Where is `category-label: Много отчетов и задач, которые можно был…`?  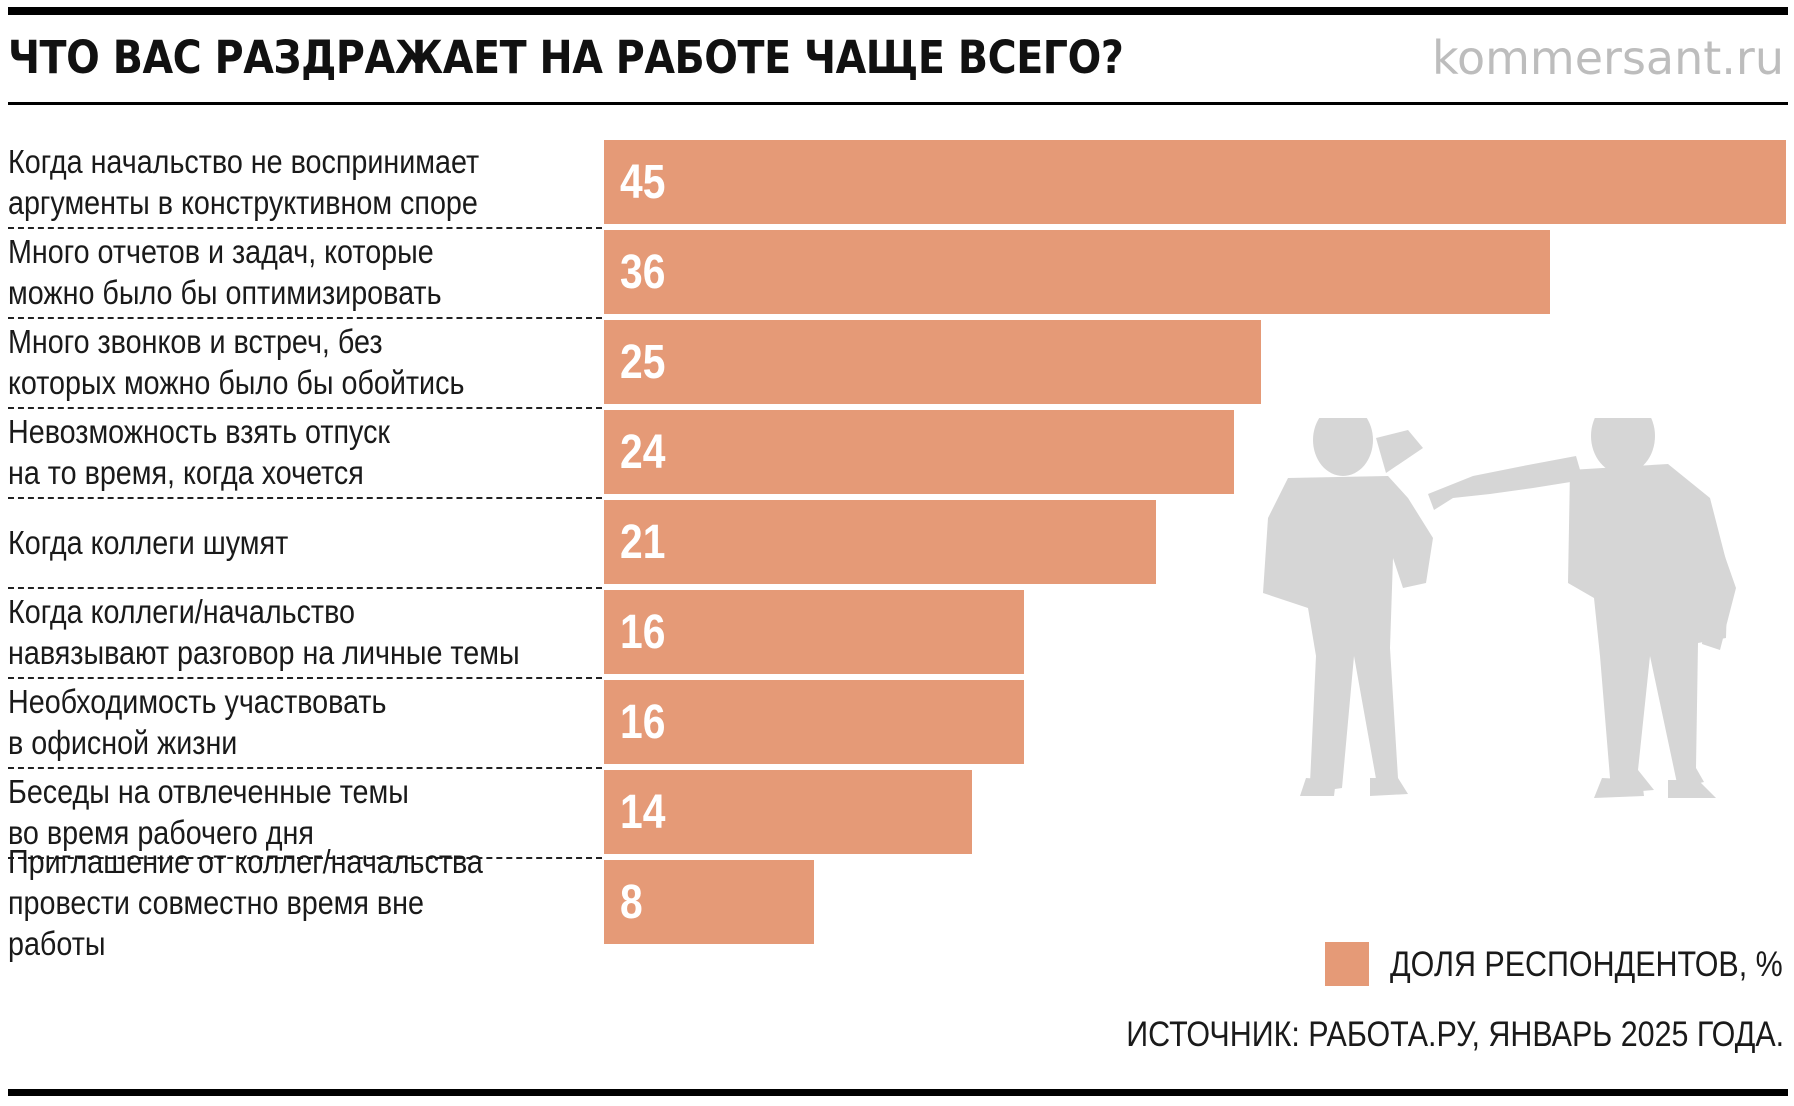
category-label: Много отчетов и задач, которые можно был… is located at coordinates (303, 272).